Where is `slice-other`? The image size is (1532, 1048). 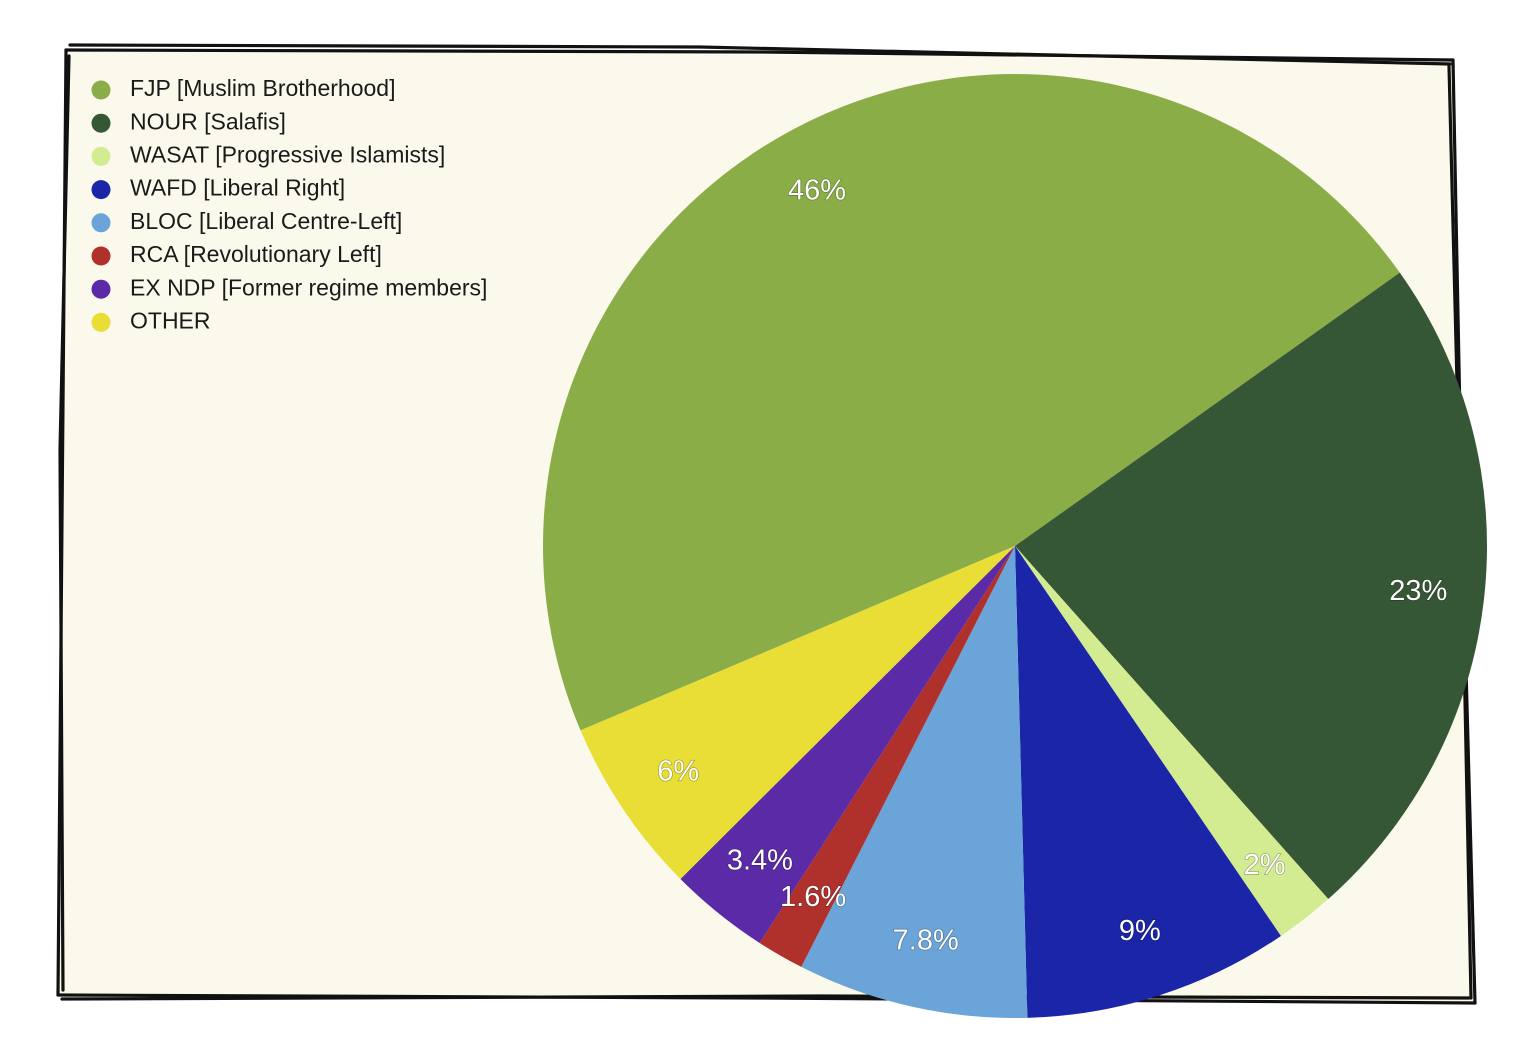 slice-other is located at coordinates (797, 712).